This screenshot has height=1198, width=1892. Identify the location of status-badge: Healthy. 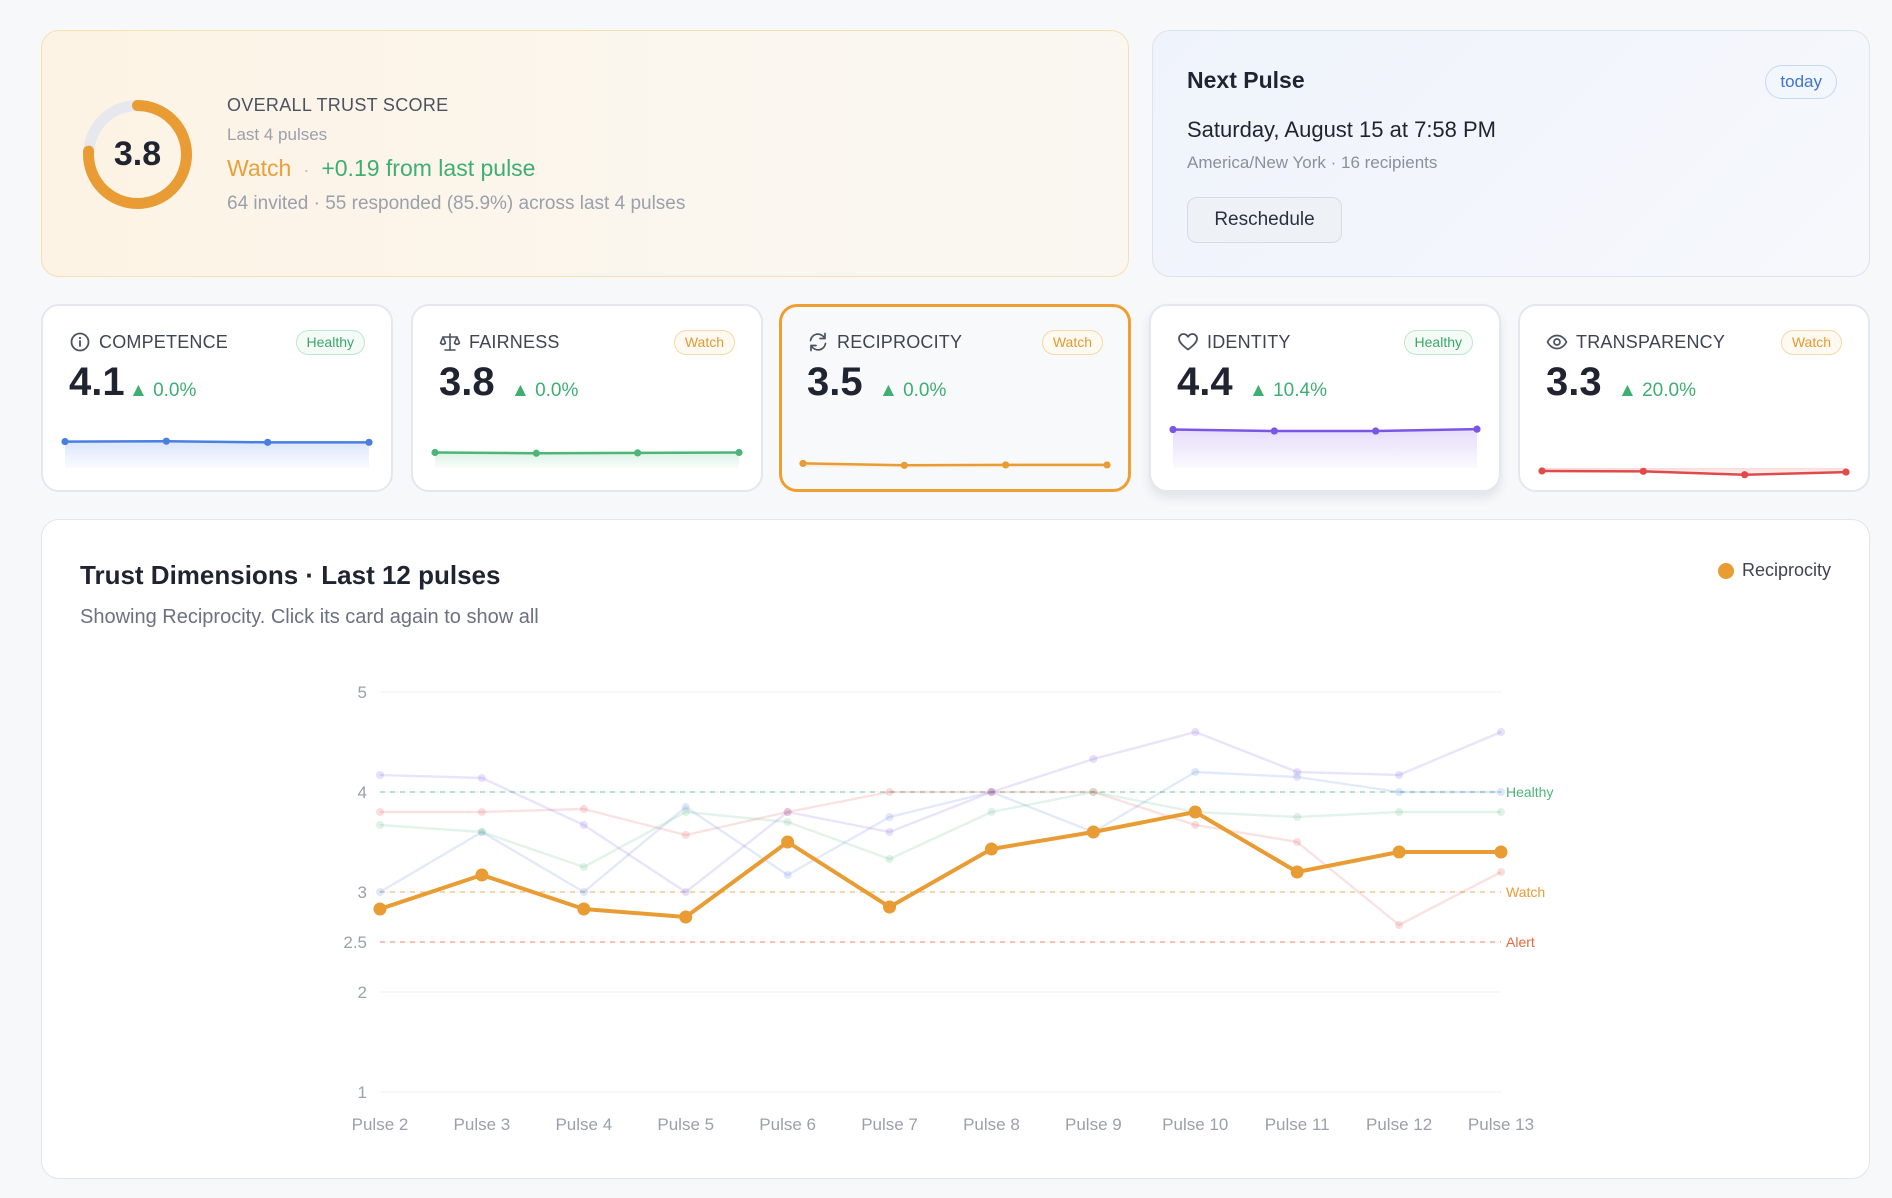
(330, 342).